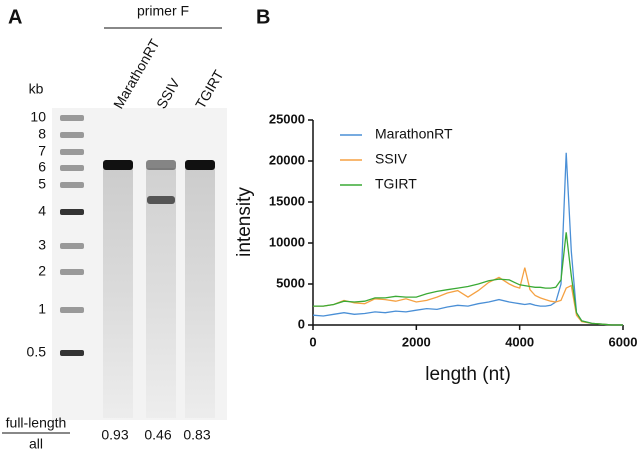 The width and height of the screenshot is (640, 452). I want to click on ladder-label: 8, so click(42, 134).